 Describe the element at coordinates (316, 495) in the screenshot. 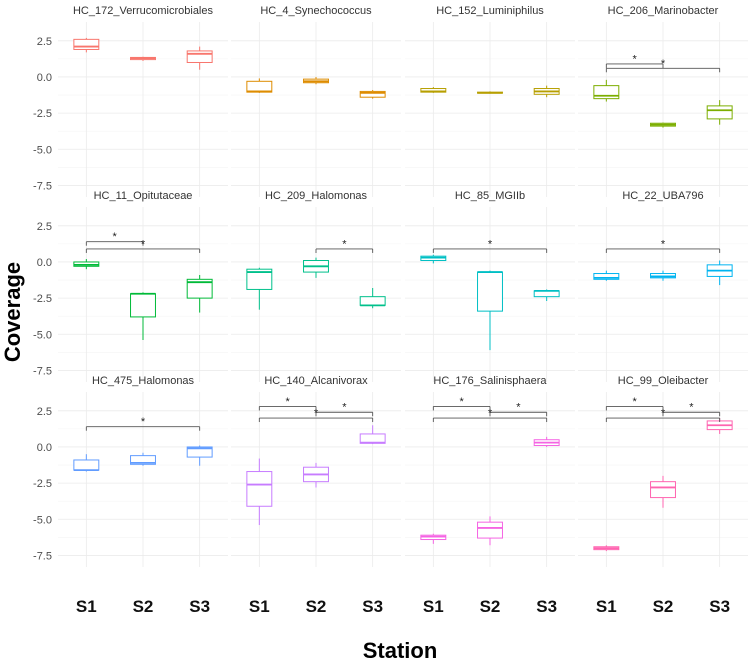

I see `facet-panel: HC_140_Alcanivorax * * * S1 S2 S3` at that location.